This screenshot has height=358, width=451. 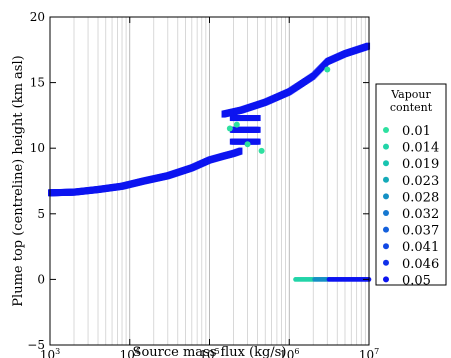 I want to click on legend-label: 0.046, so click(x=420, y=264).